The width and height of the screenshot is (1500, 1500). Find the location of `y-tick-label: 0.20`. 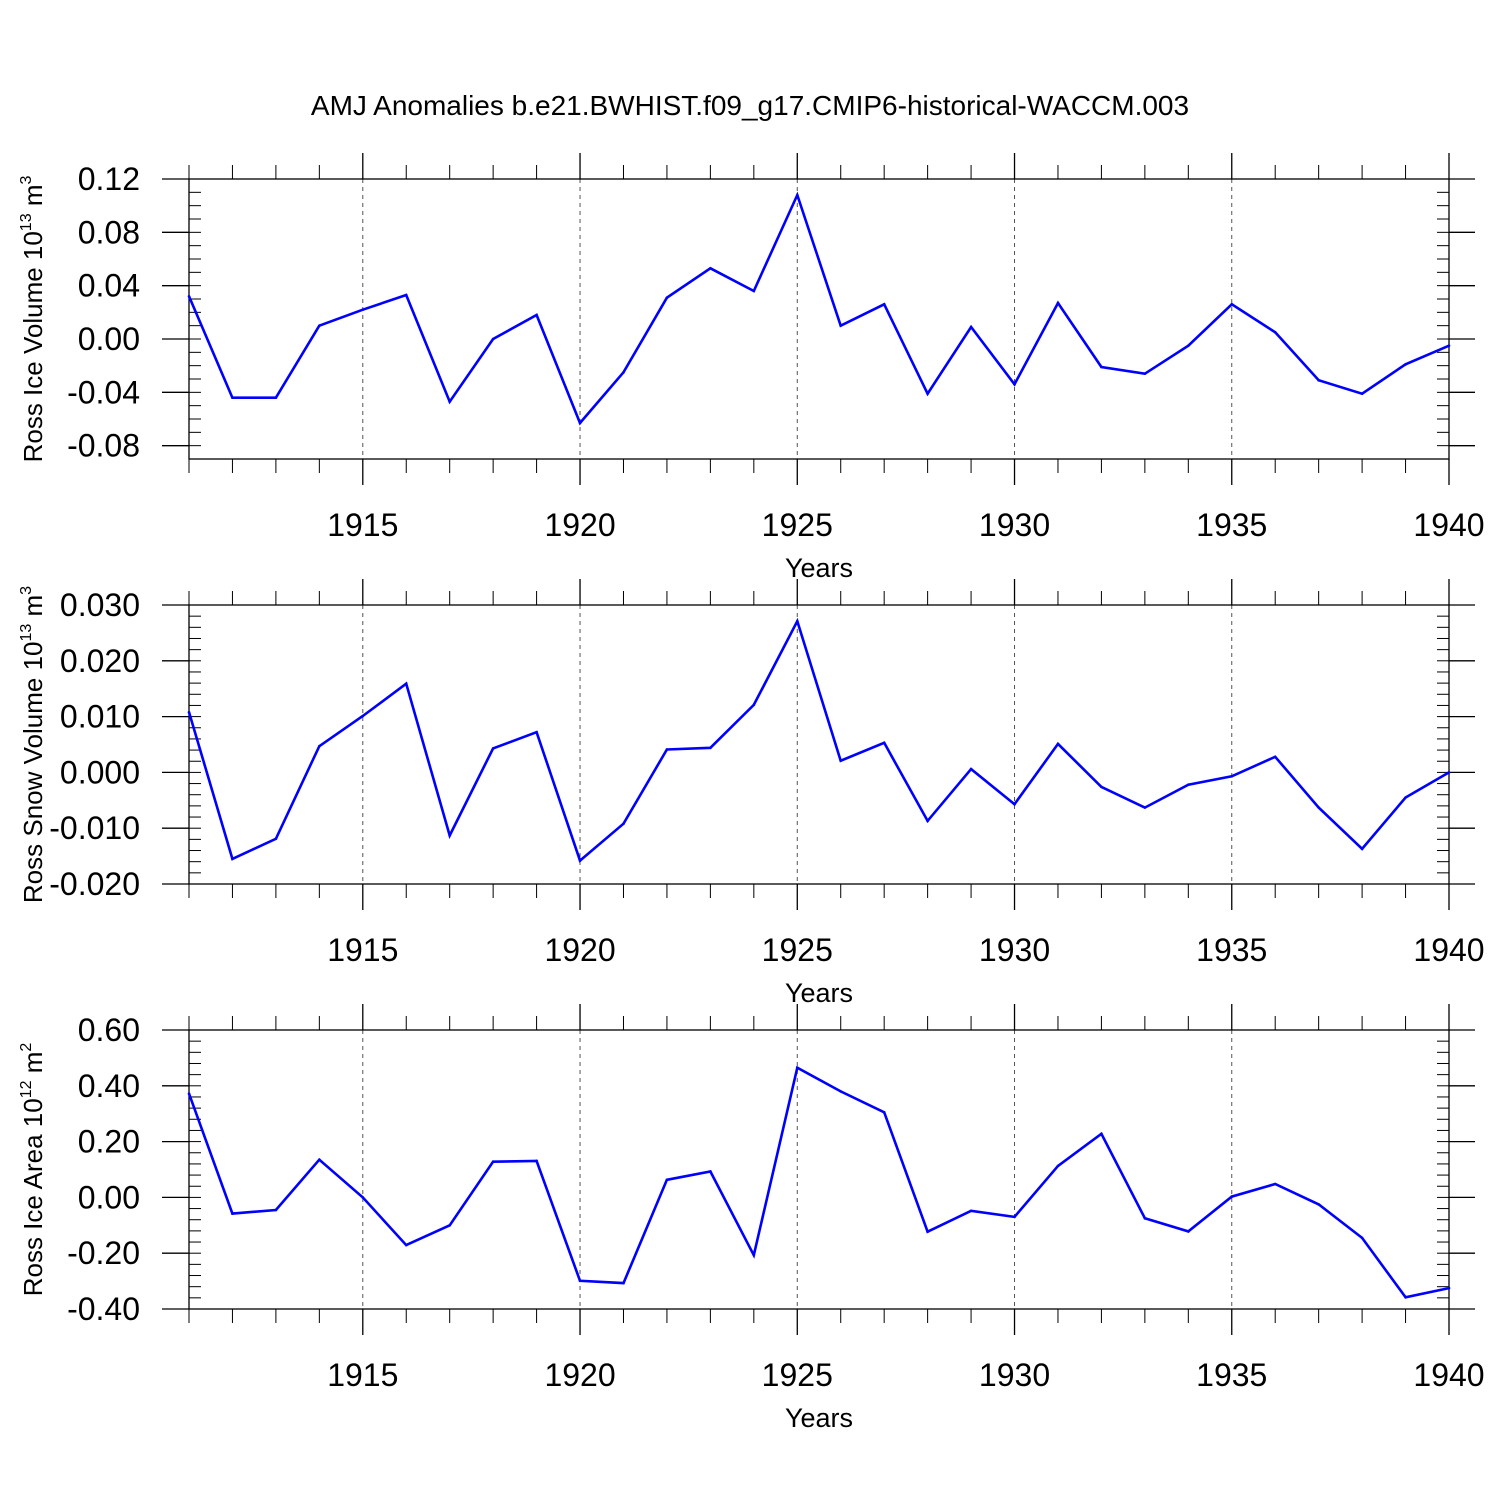

y-tick-label: 0.20 is located at coordinates (109, 1142).